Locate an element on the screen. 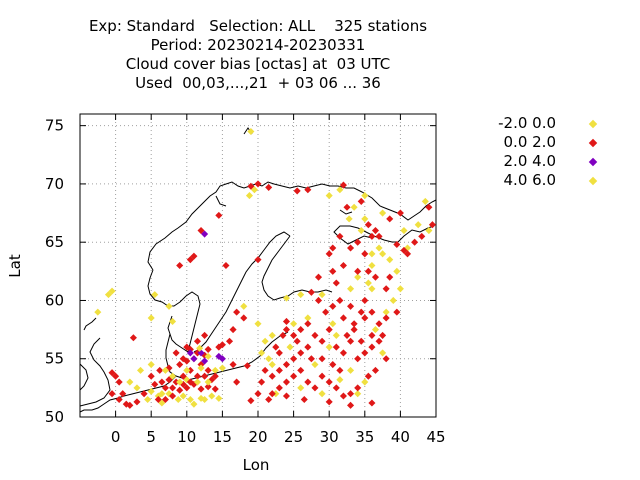 The image size is (640, 480). x-tick-label: 5 is located at coordinates (151, 437).